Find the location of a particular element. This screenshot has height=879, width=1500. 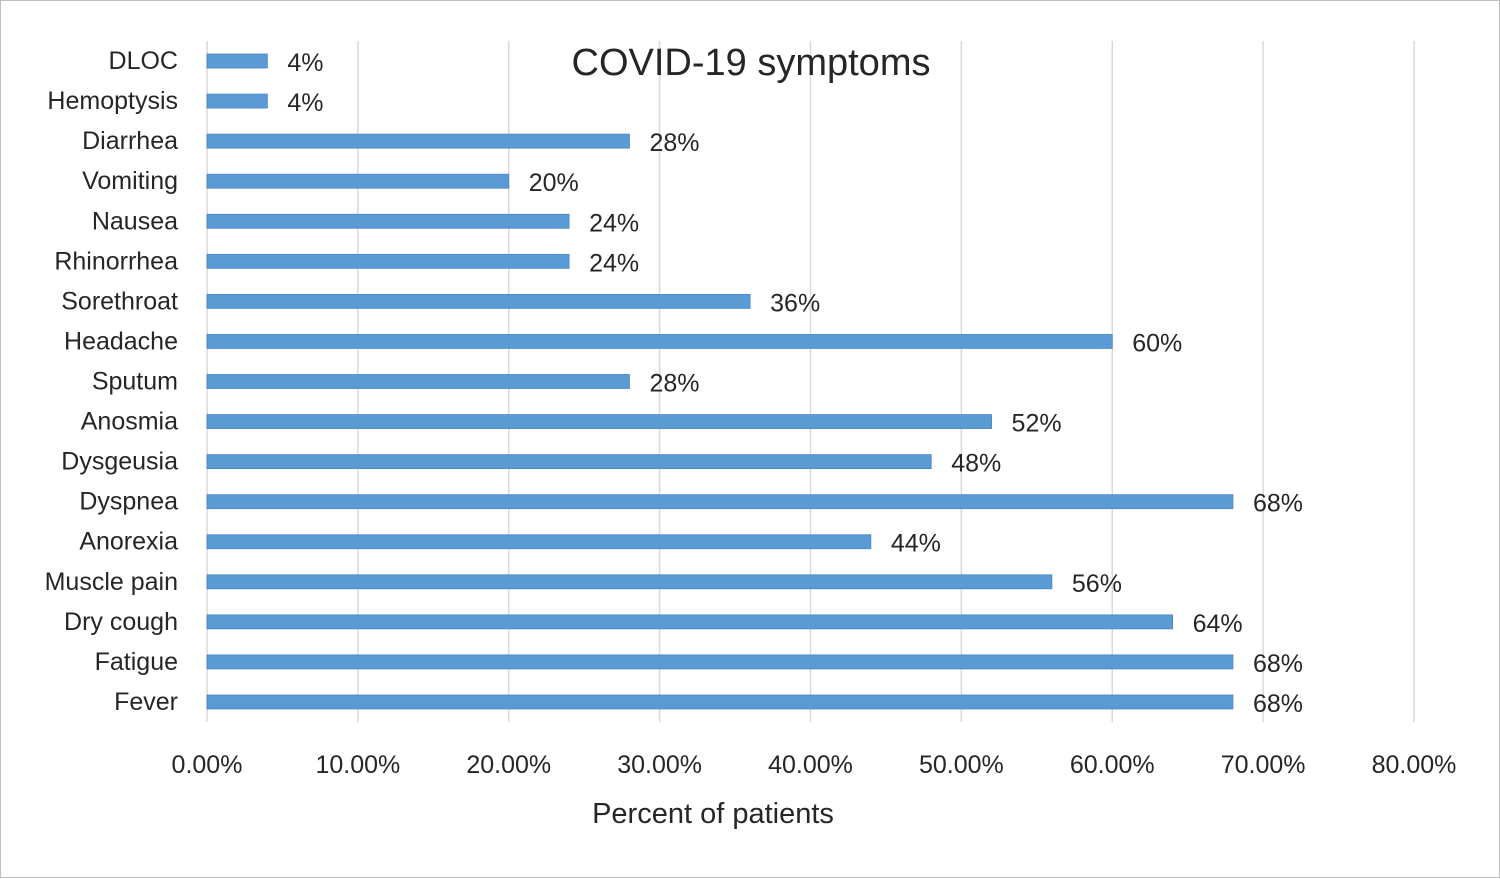

category-label: Diarrhea is located at coordinates (130, 141).